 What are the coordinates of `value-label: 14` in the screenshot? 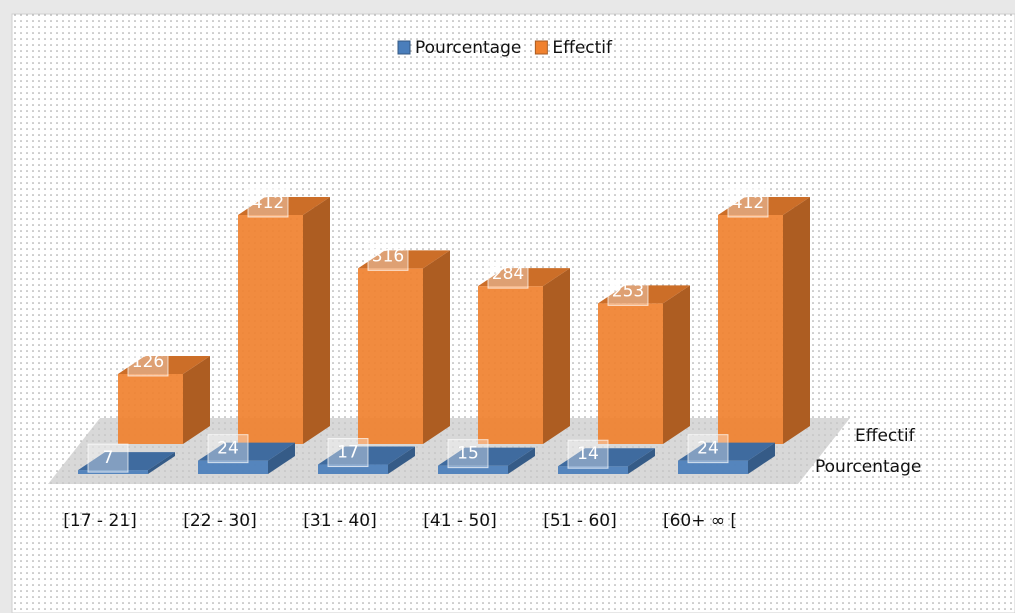 It's located at (588, 454).